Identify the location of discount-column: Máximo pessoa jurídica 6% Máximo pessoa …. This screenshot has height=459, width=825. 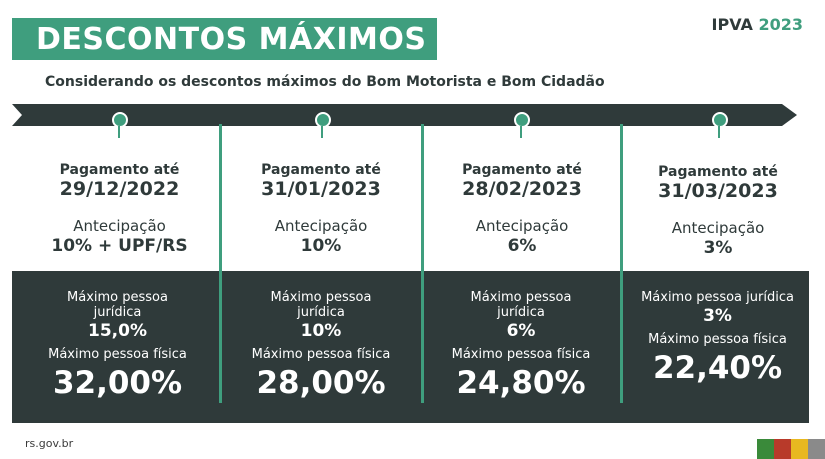
(521, 346).